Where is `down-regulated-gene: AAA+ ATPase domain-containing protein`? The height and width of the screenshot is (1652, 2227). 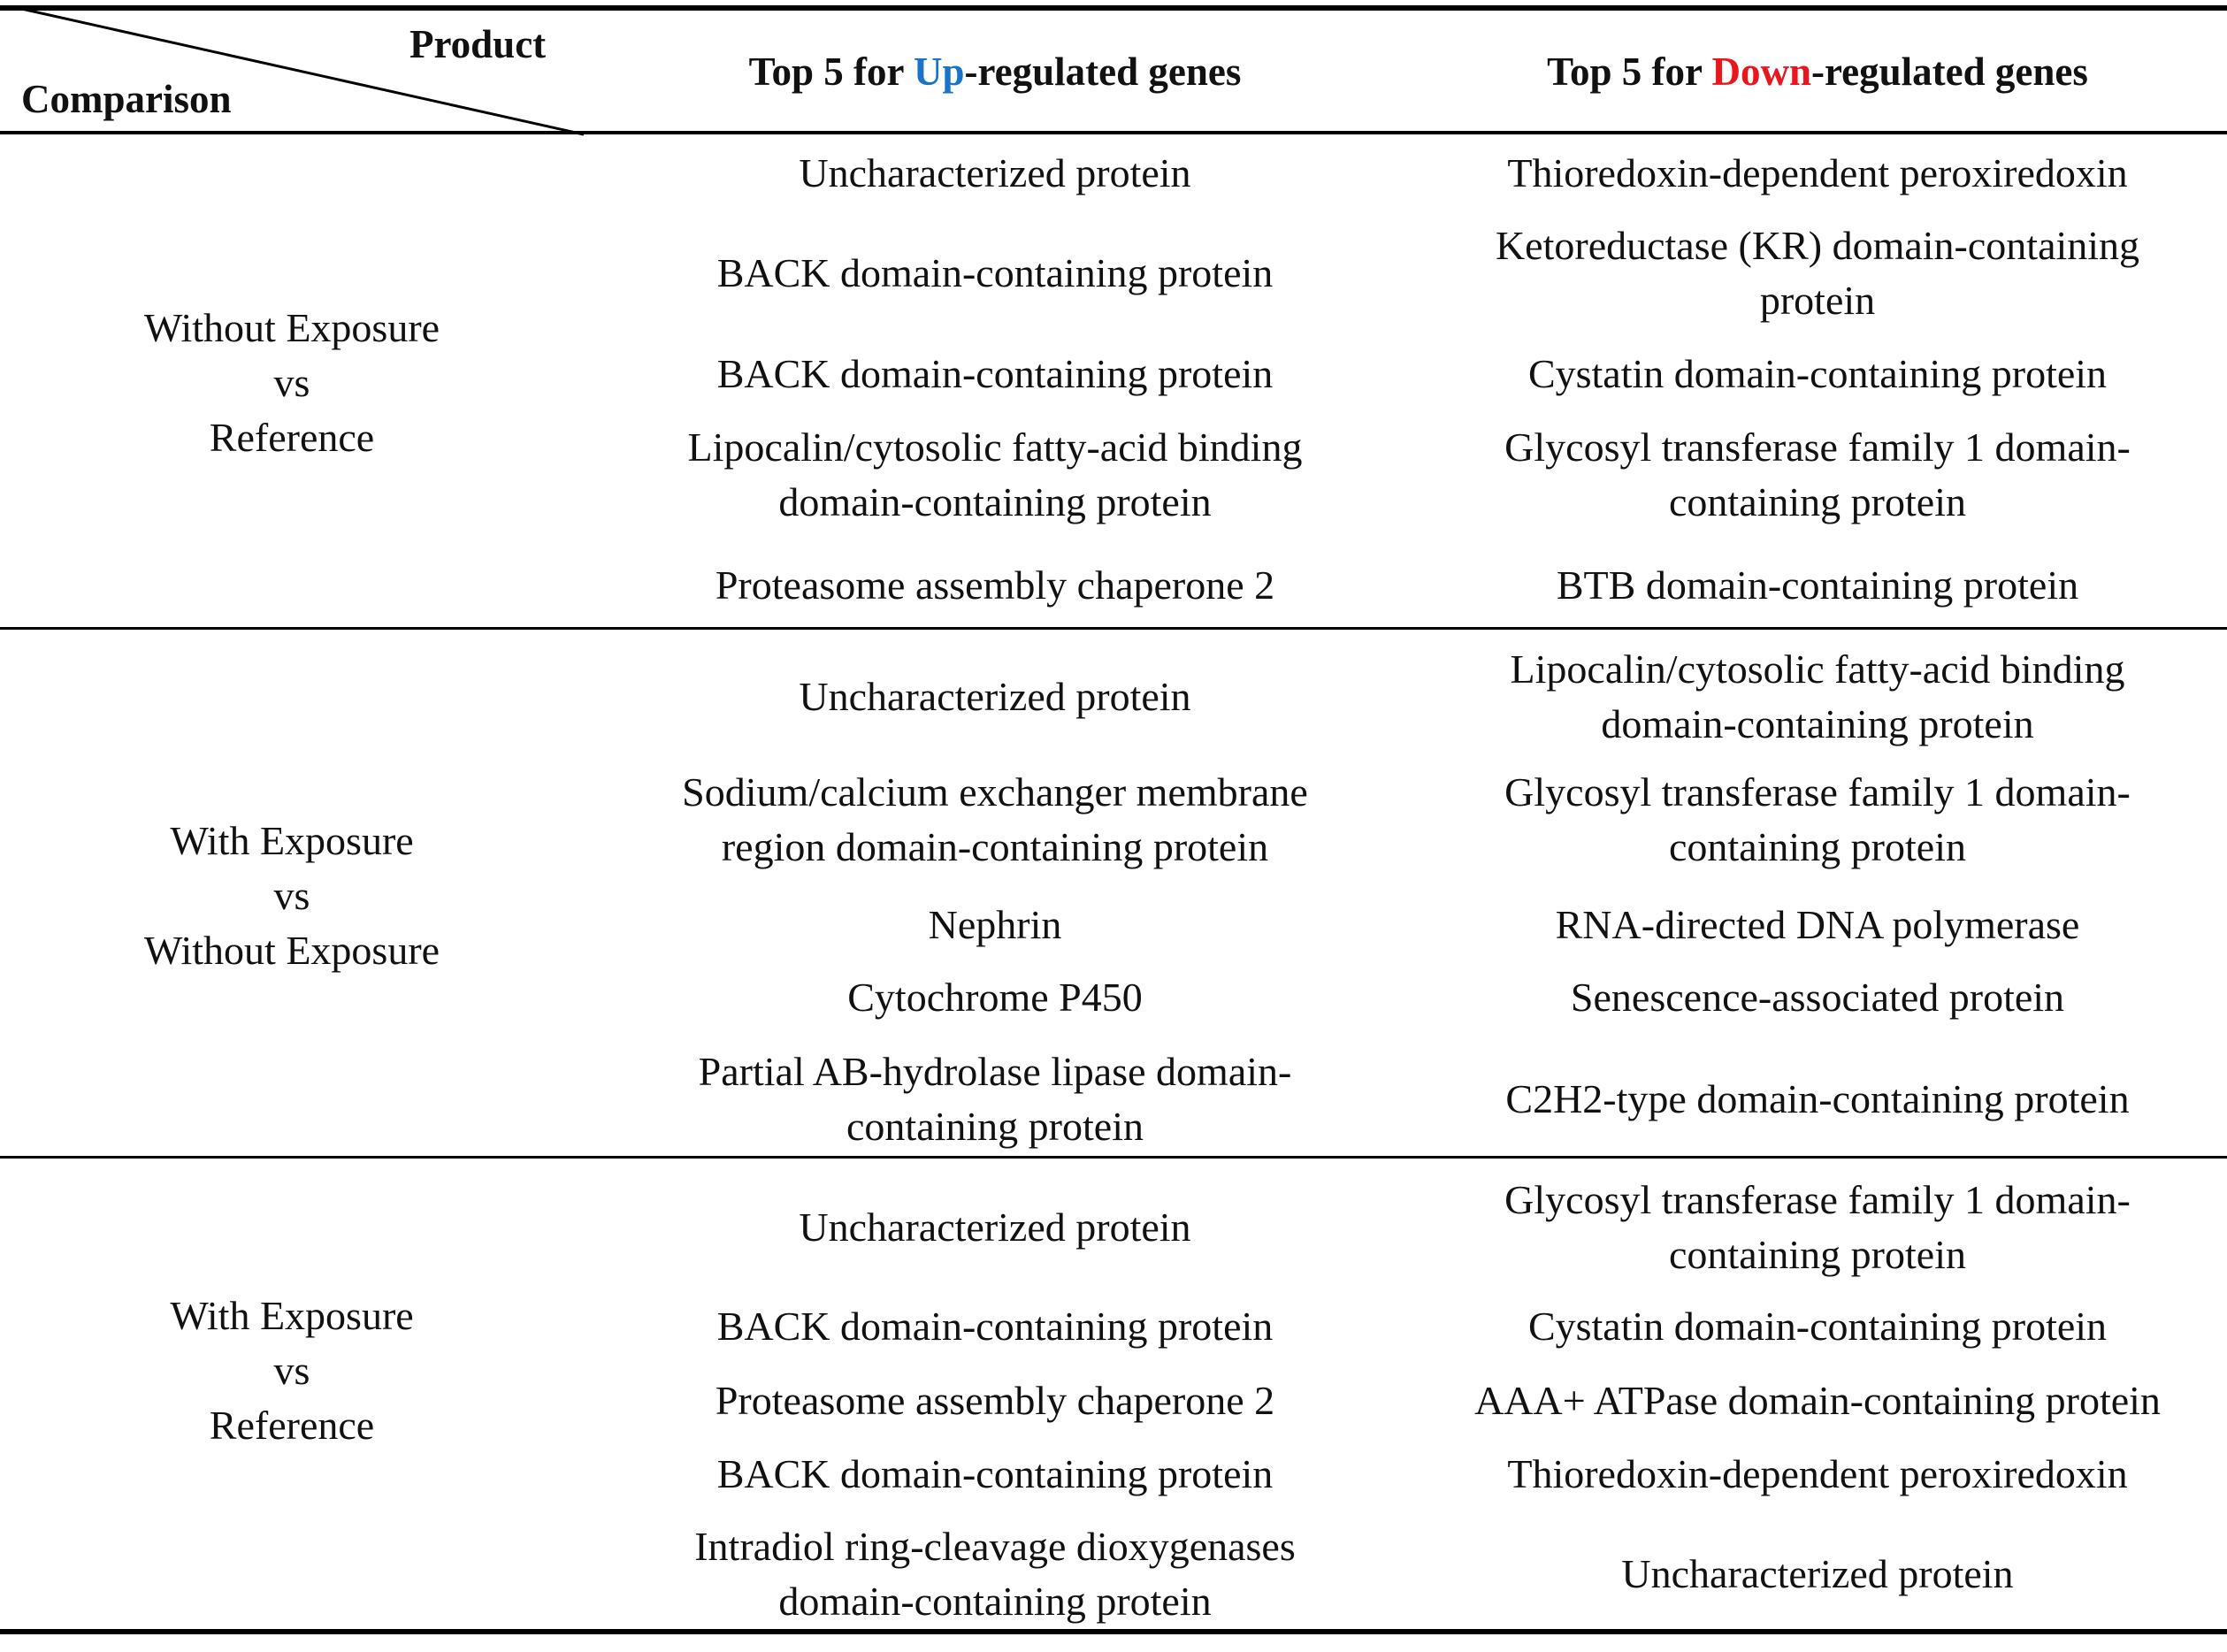 down-regulated-gene: AAA+ ATPase domain-containing protein is located at coordinates (1816, 1400).